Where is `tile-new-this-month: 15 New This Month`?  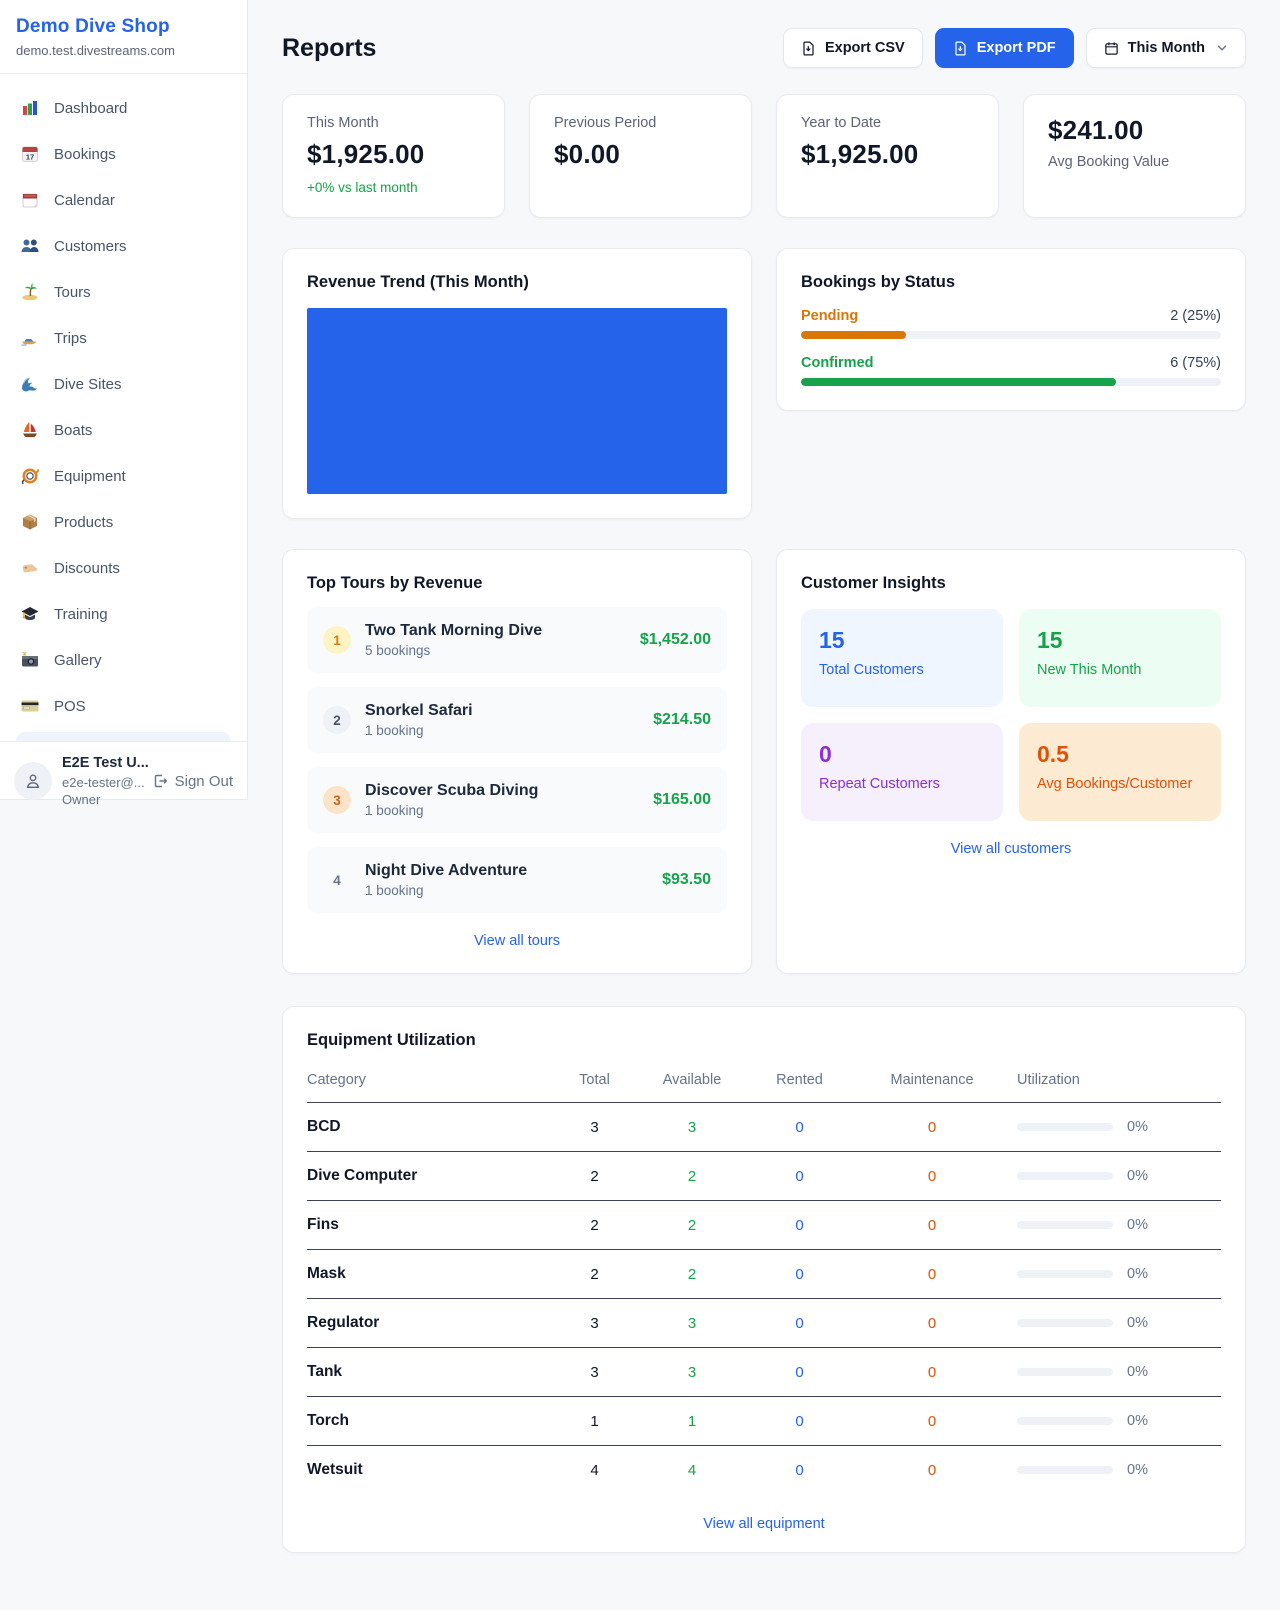 tile-new-this-month: 15 New This Month is located at coordinates (1120, 658).